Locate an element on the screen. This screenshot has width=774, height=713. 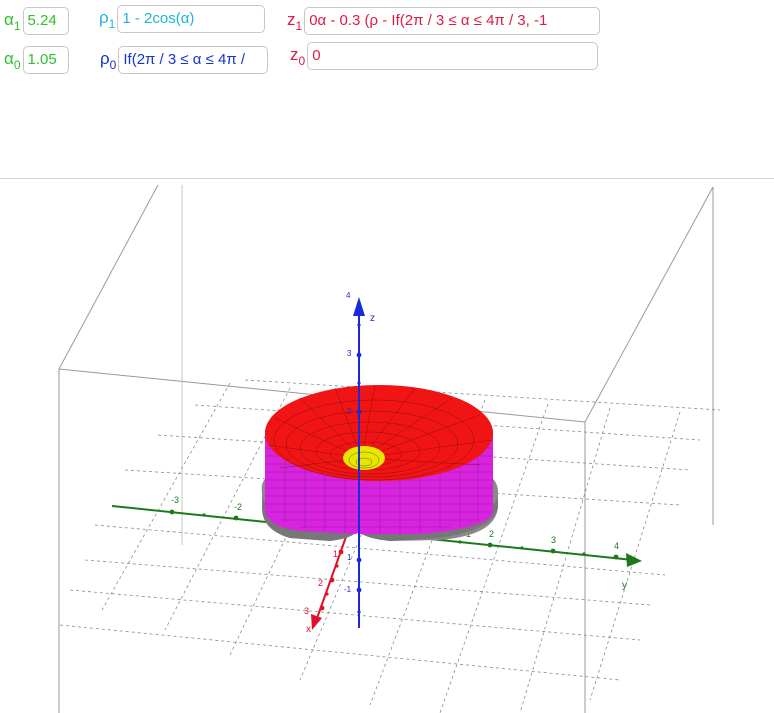
rho1-label: ρ1 is located at coordinates (107, 19).